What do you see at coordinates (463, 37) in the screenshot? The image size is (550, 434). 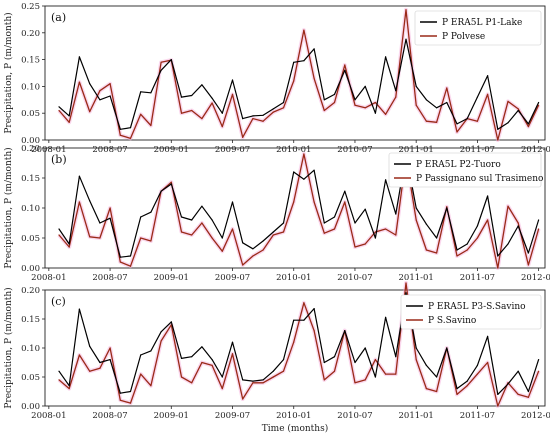 I see `legend-entry: P Polvese` at bounding box center [463, 37].